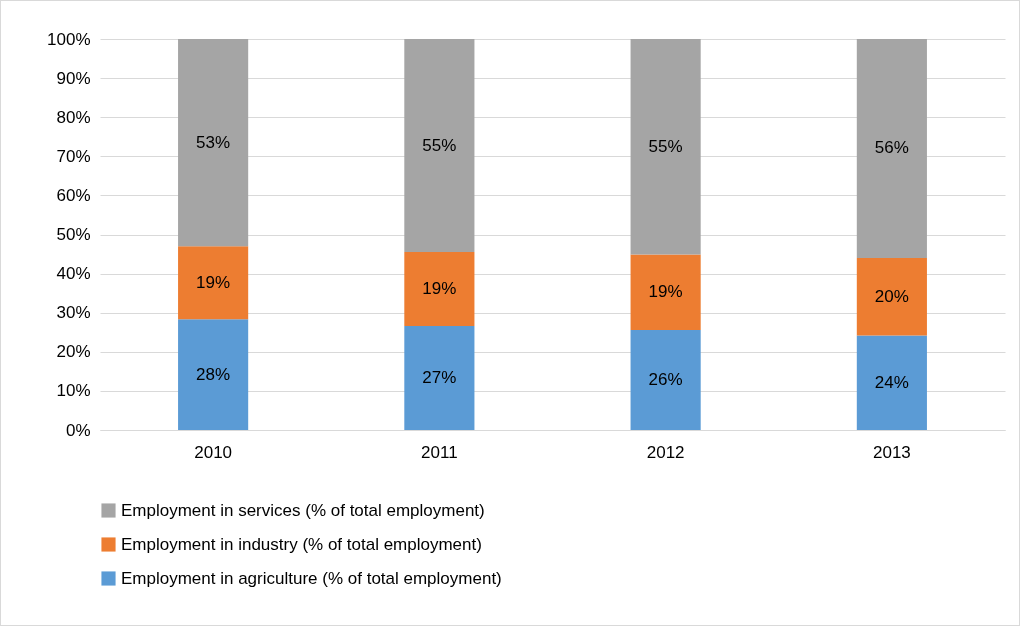 This screenshot has width=1028, height=630. Describe the element at coordinates (73, 313) in the screenshot. I see `y-tick-label: 30%` at that location.